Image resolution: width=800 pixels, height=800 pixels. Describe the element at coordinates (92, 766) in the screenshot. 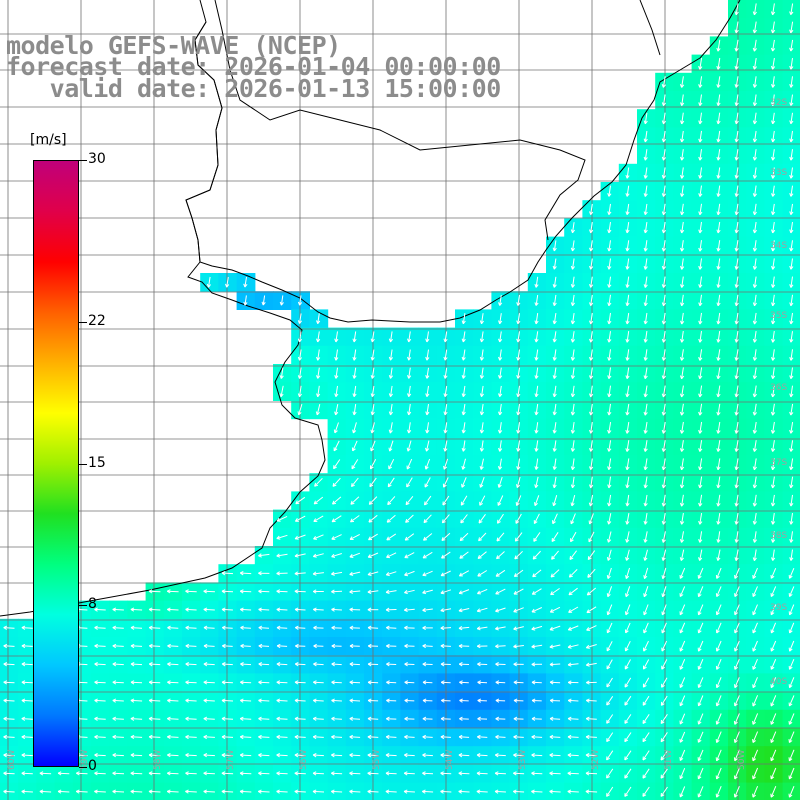

I see `colorbar-label-4: 0` at that location.